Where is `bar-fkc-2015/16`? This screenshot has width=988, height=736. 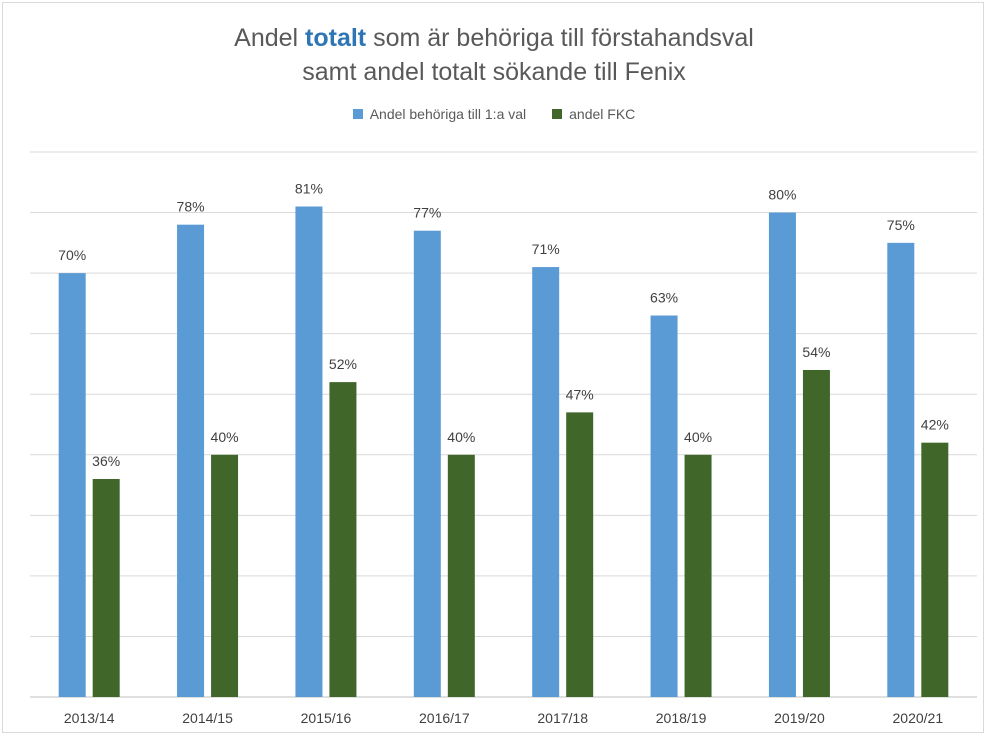 bar-fkc-2015/16 is located at coordinates (343, 539).